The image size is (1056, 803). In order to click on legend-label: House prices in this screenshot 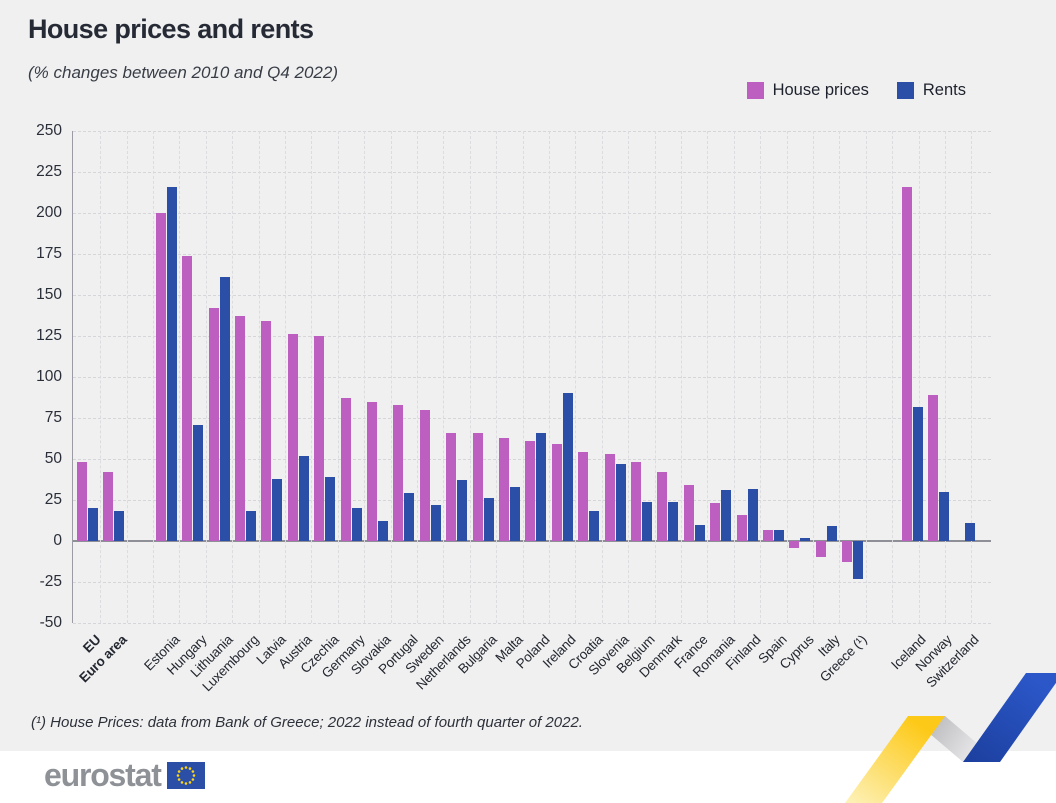, I will do `click(820, 90)`.